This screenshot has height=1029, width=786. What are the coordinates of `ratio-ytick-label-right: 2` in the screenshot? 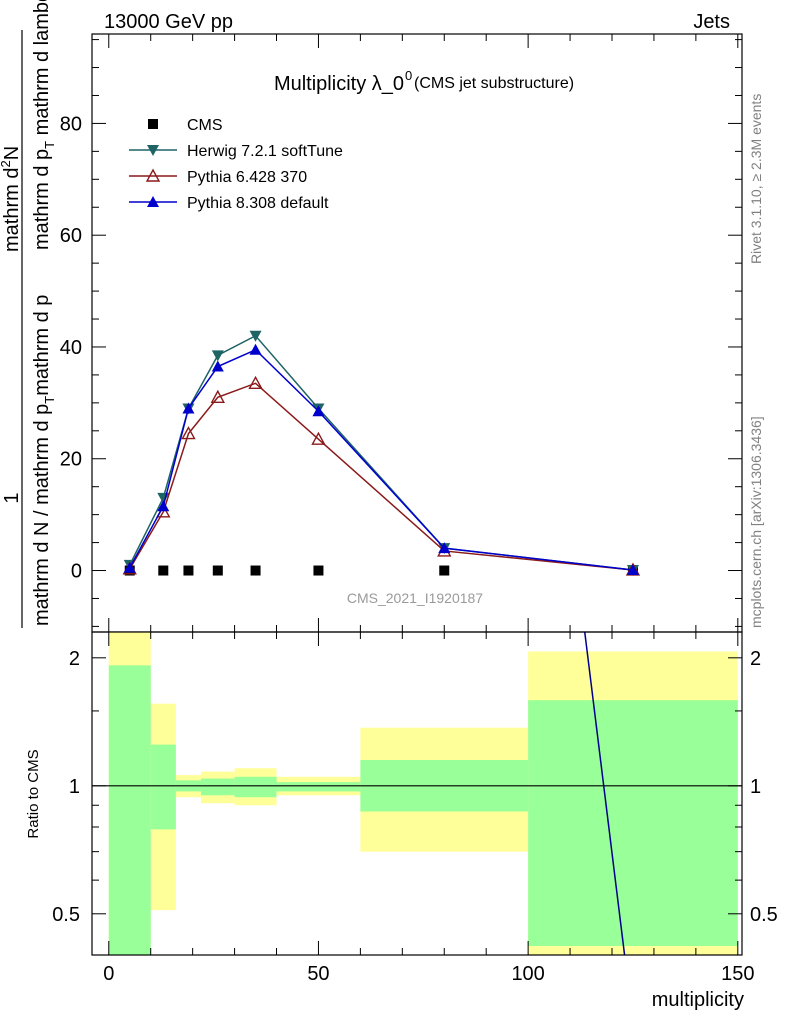 It's located at (755, 659).